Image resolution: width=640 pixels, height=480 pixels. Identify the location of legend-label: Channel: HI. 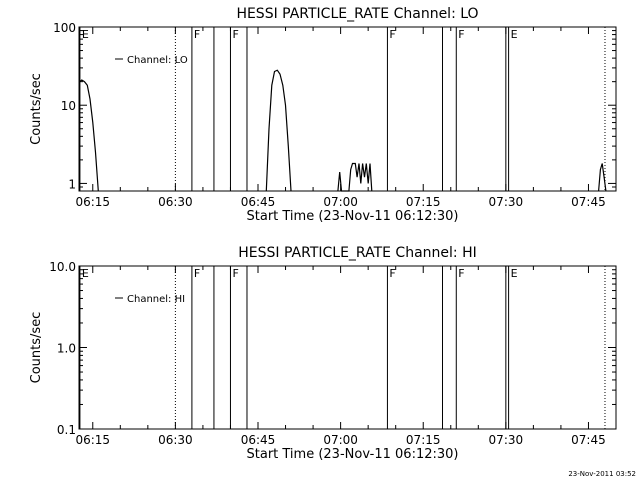
(156, 299).